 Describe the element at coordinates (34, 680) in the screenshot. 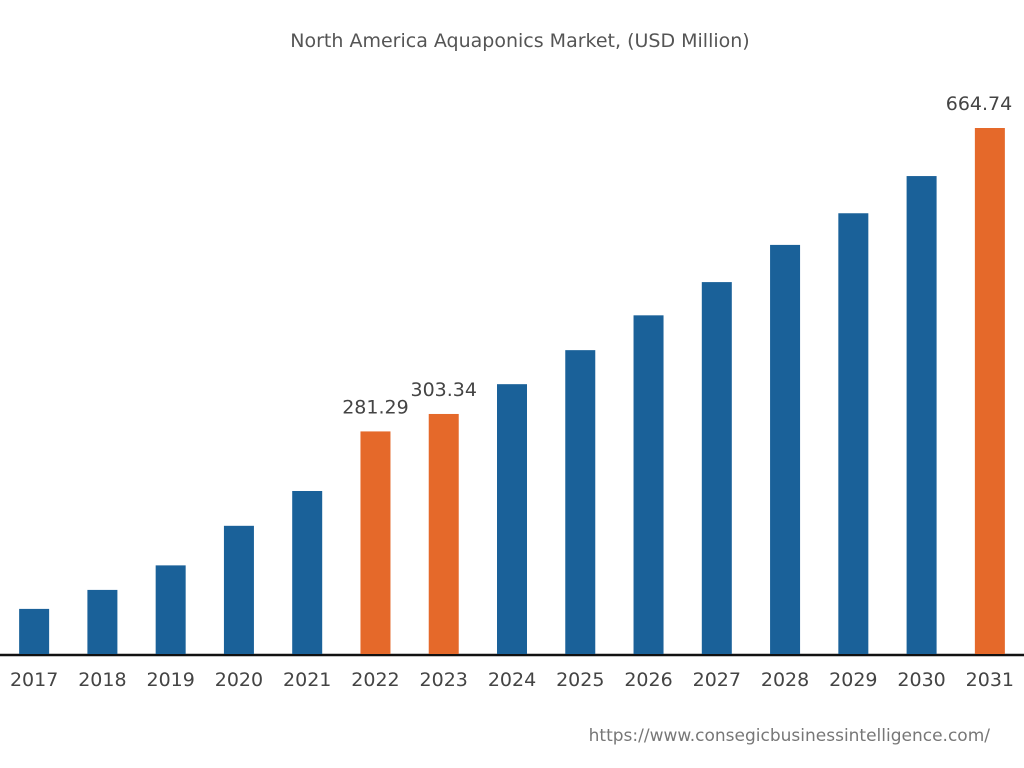

I see `x-tick-label: 2017` at that location.